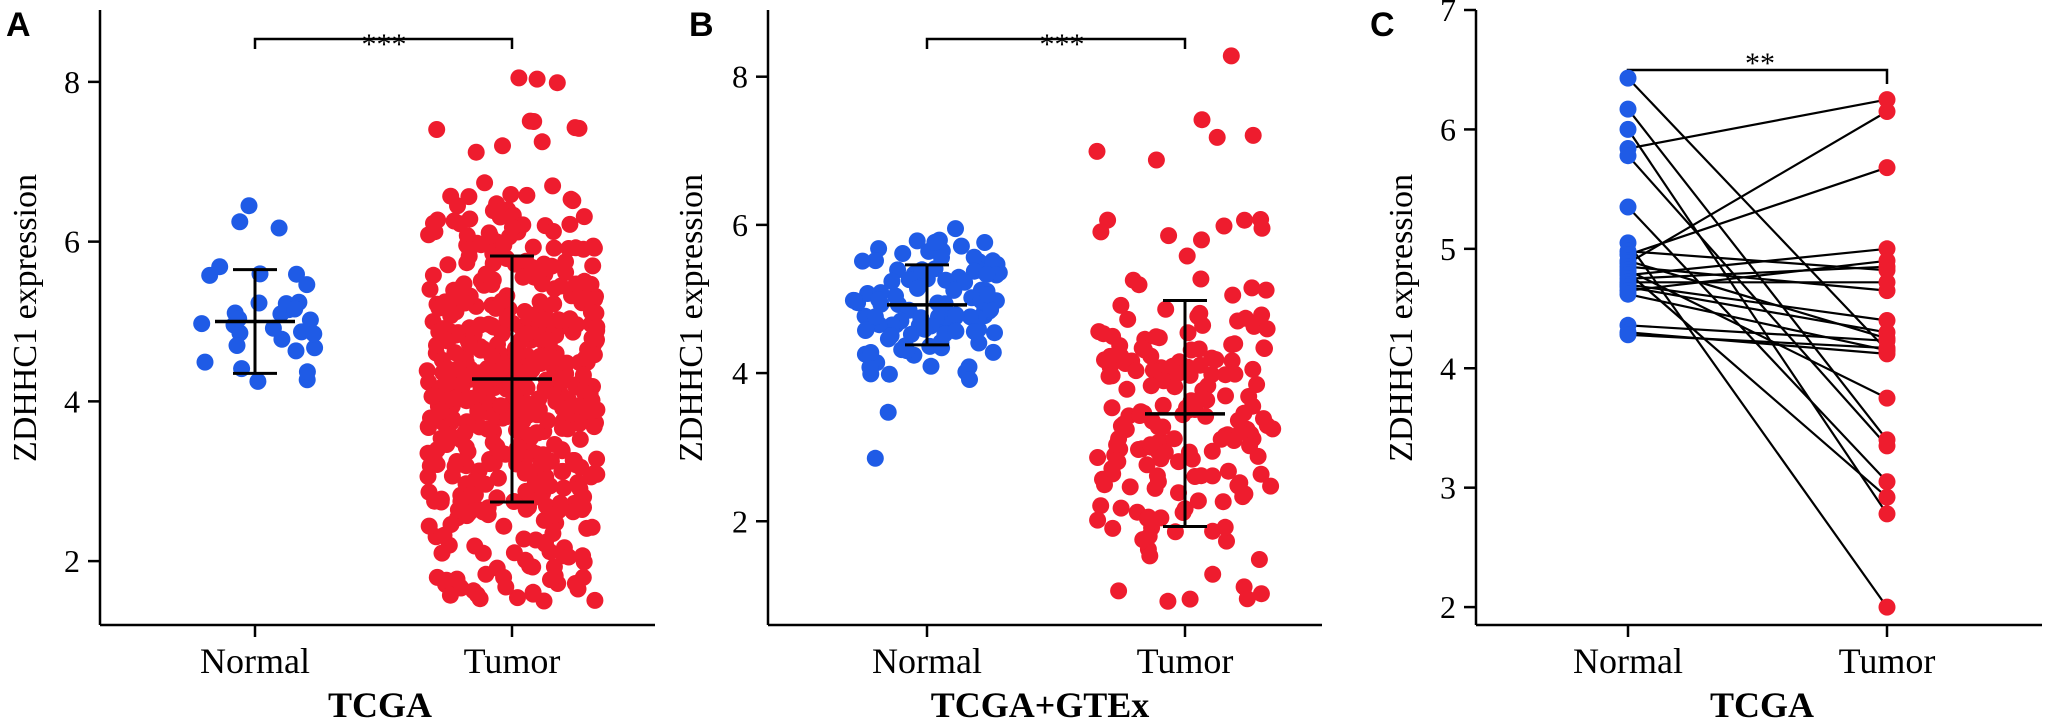  Describe the element at coordinates (1448, 488) in the screenshot. I see `y-tick-label-c-3: 3` at that location.